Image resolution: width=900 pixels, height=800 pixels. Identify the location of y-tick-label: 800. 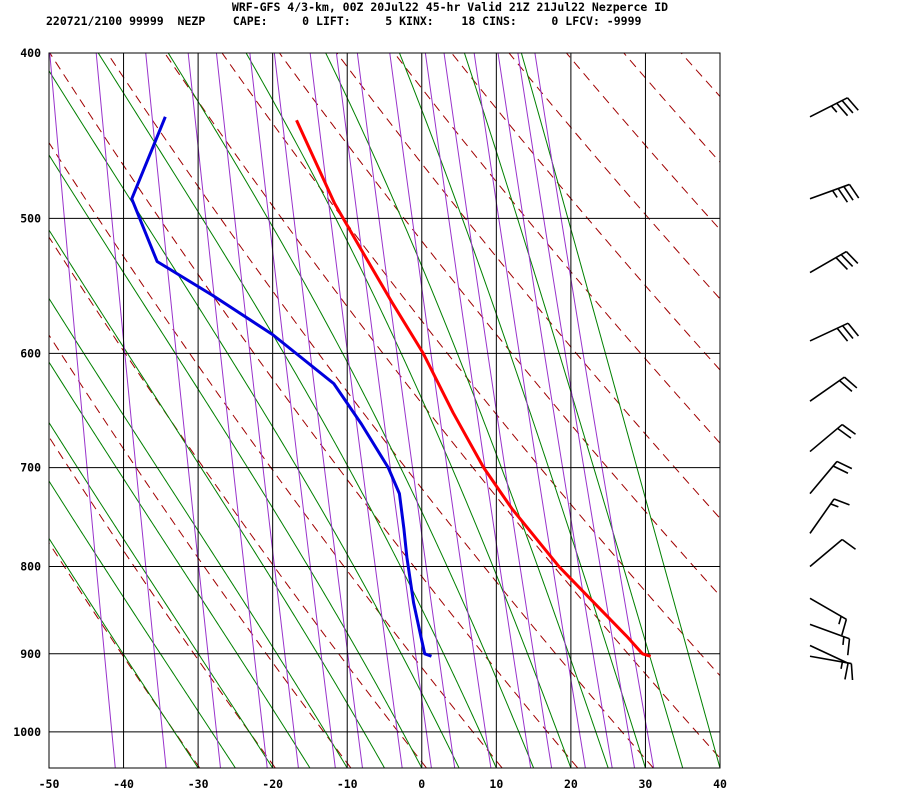
(30, 567).